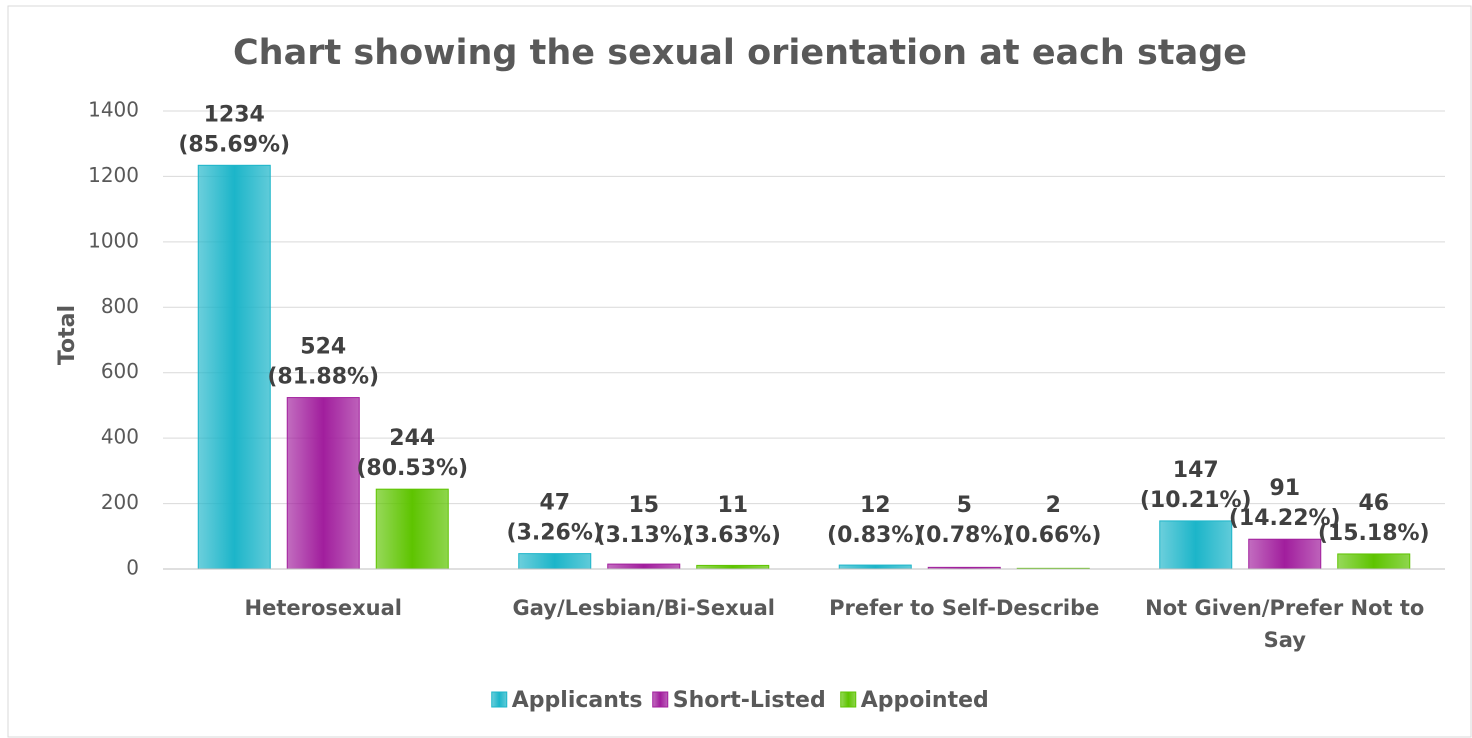 Image resolution: width=1472 pixels, height=738 pixels. Describe the element at coordinates (323, 362) in the screenshot. I see `data-label: 524 (81.88%)` at that location.